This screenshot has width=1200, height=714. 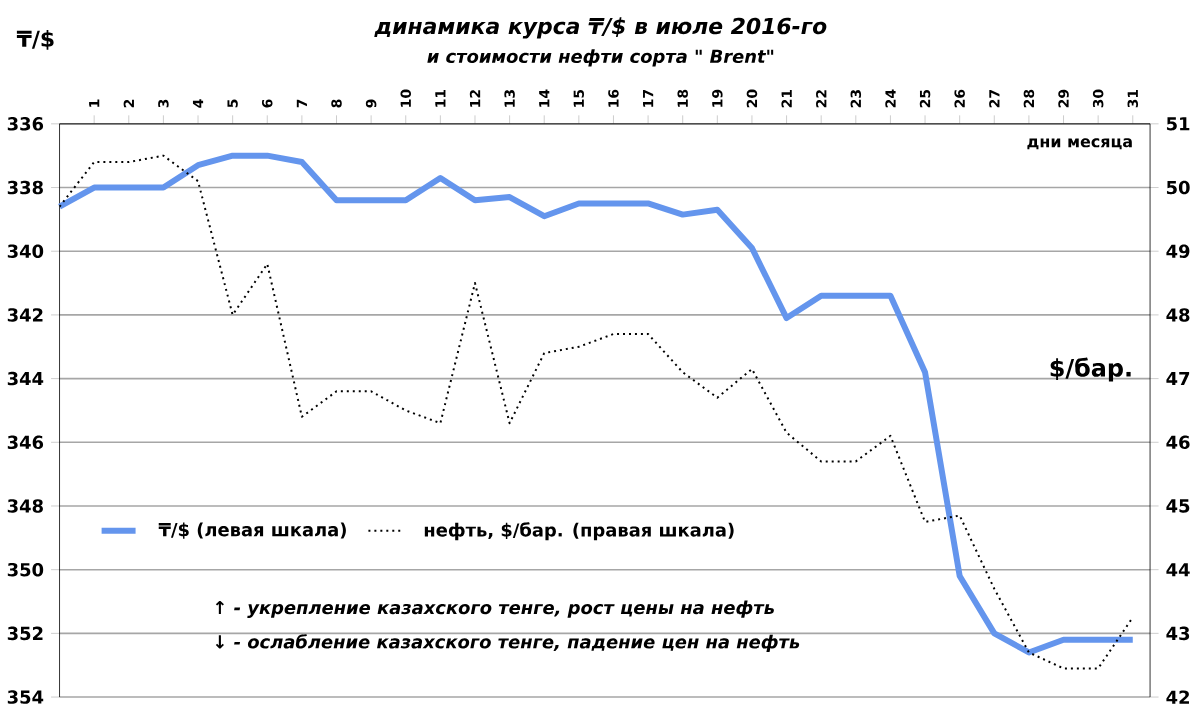 I want to click on y2-tick-label: 42, so click(x=1177, y=697).